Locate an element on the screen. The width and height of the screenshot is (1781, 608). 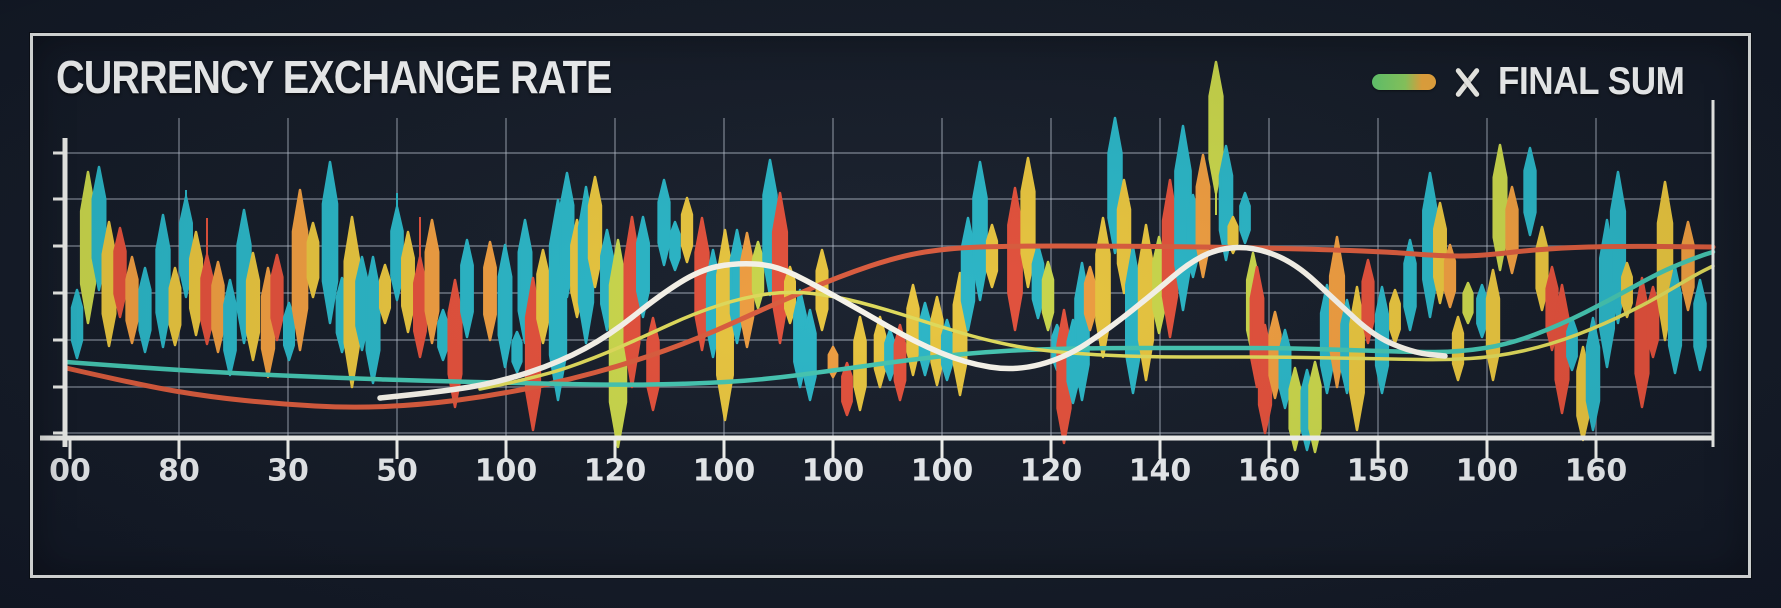
yellow-trend-line is located at coordinates (1096, 327).